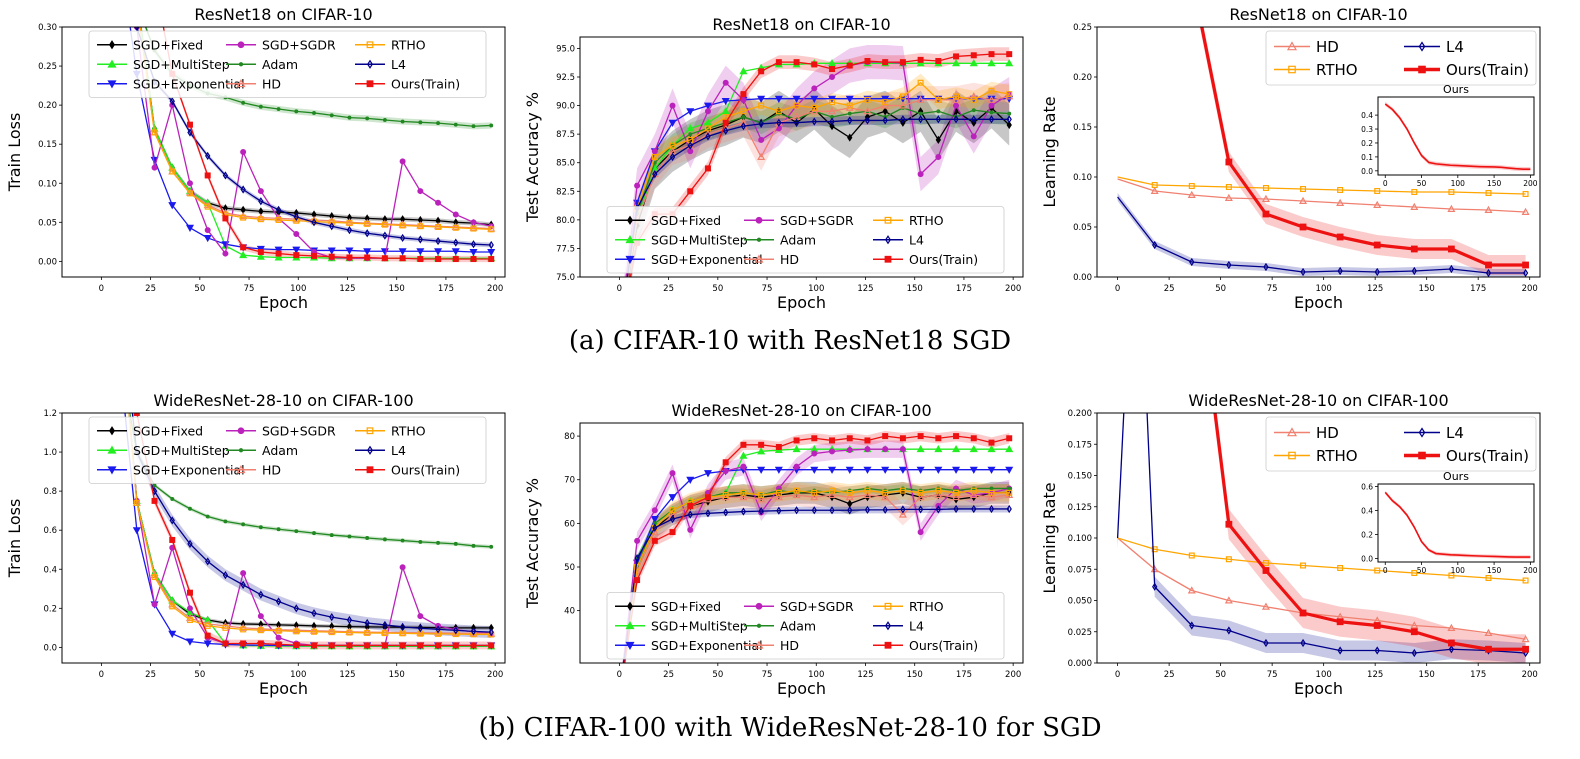 The image size is (1580, 759). Describe the element at coordinates (199, 289) in the screenshot. I see `x-tick-label: 50` at that location.